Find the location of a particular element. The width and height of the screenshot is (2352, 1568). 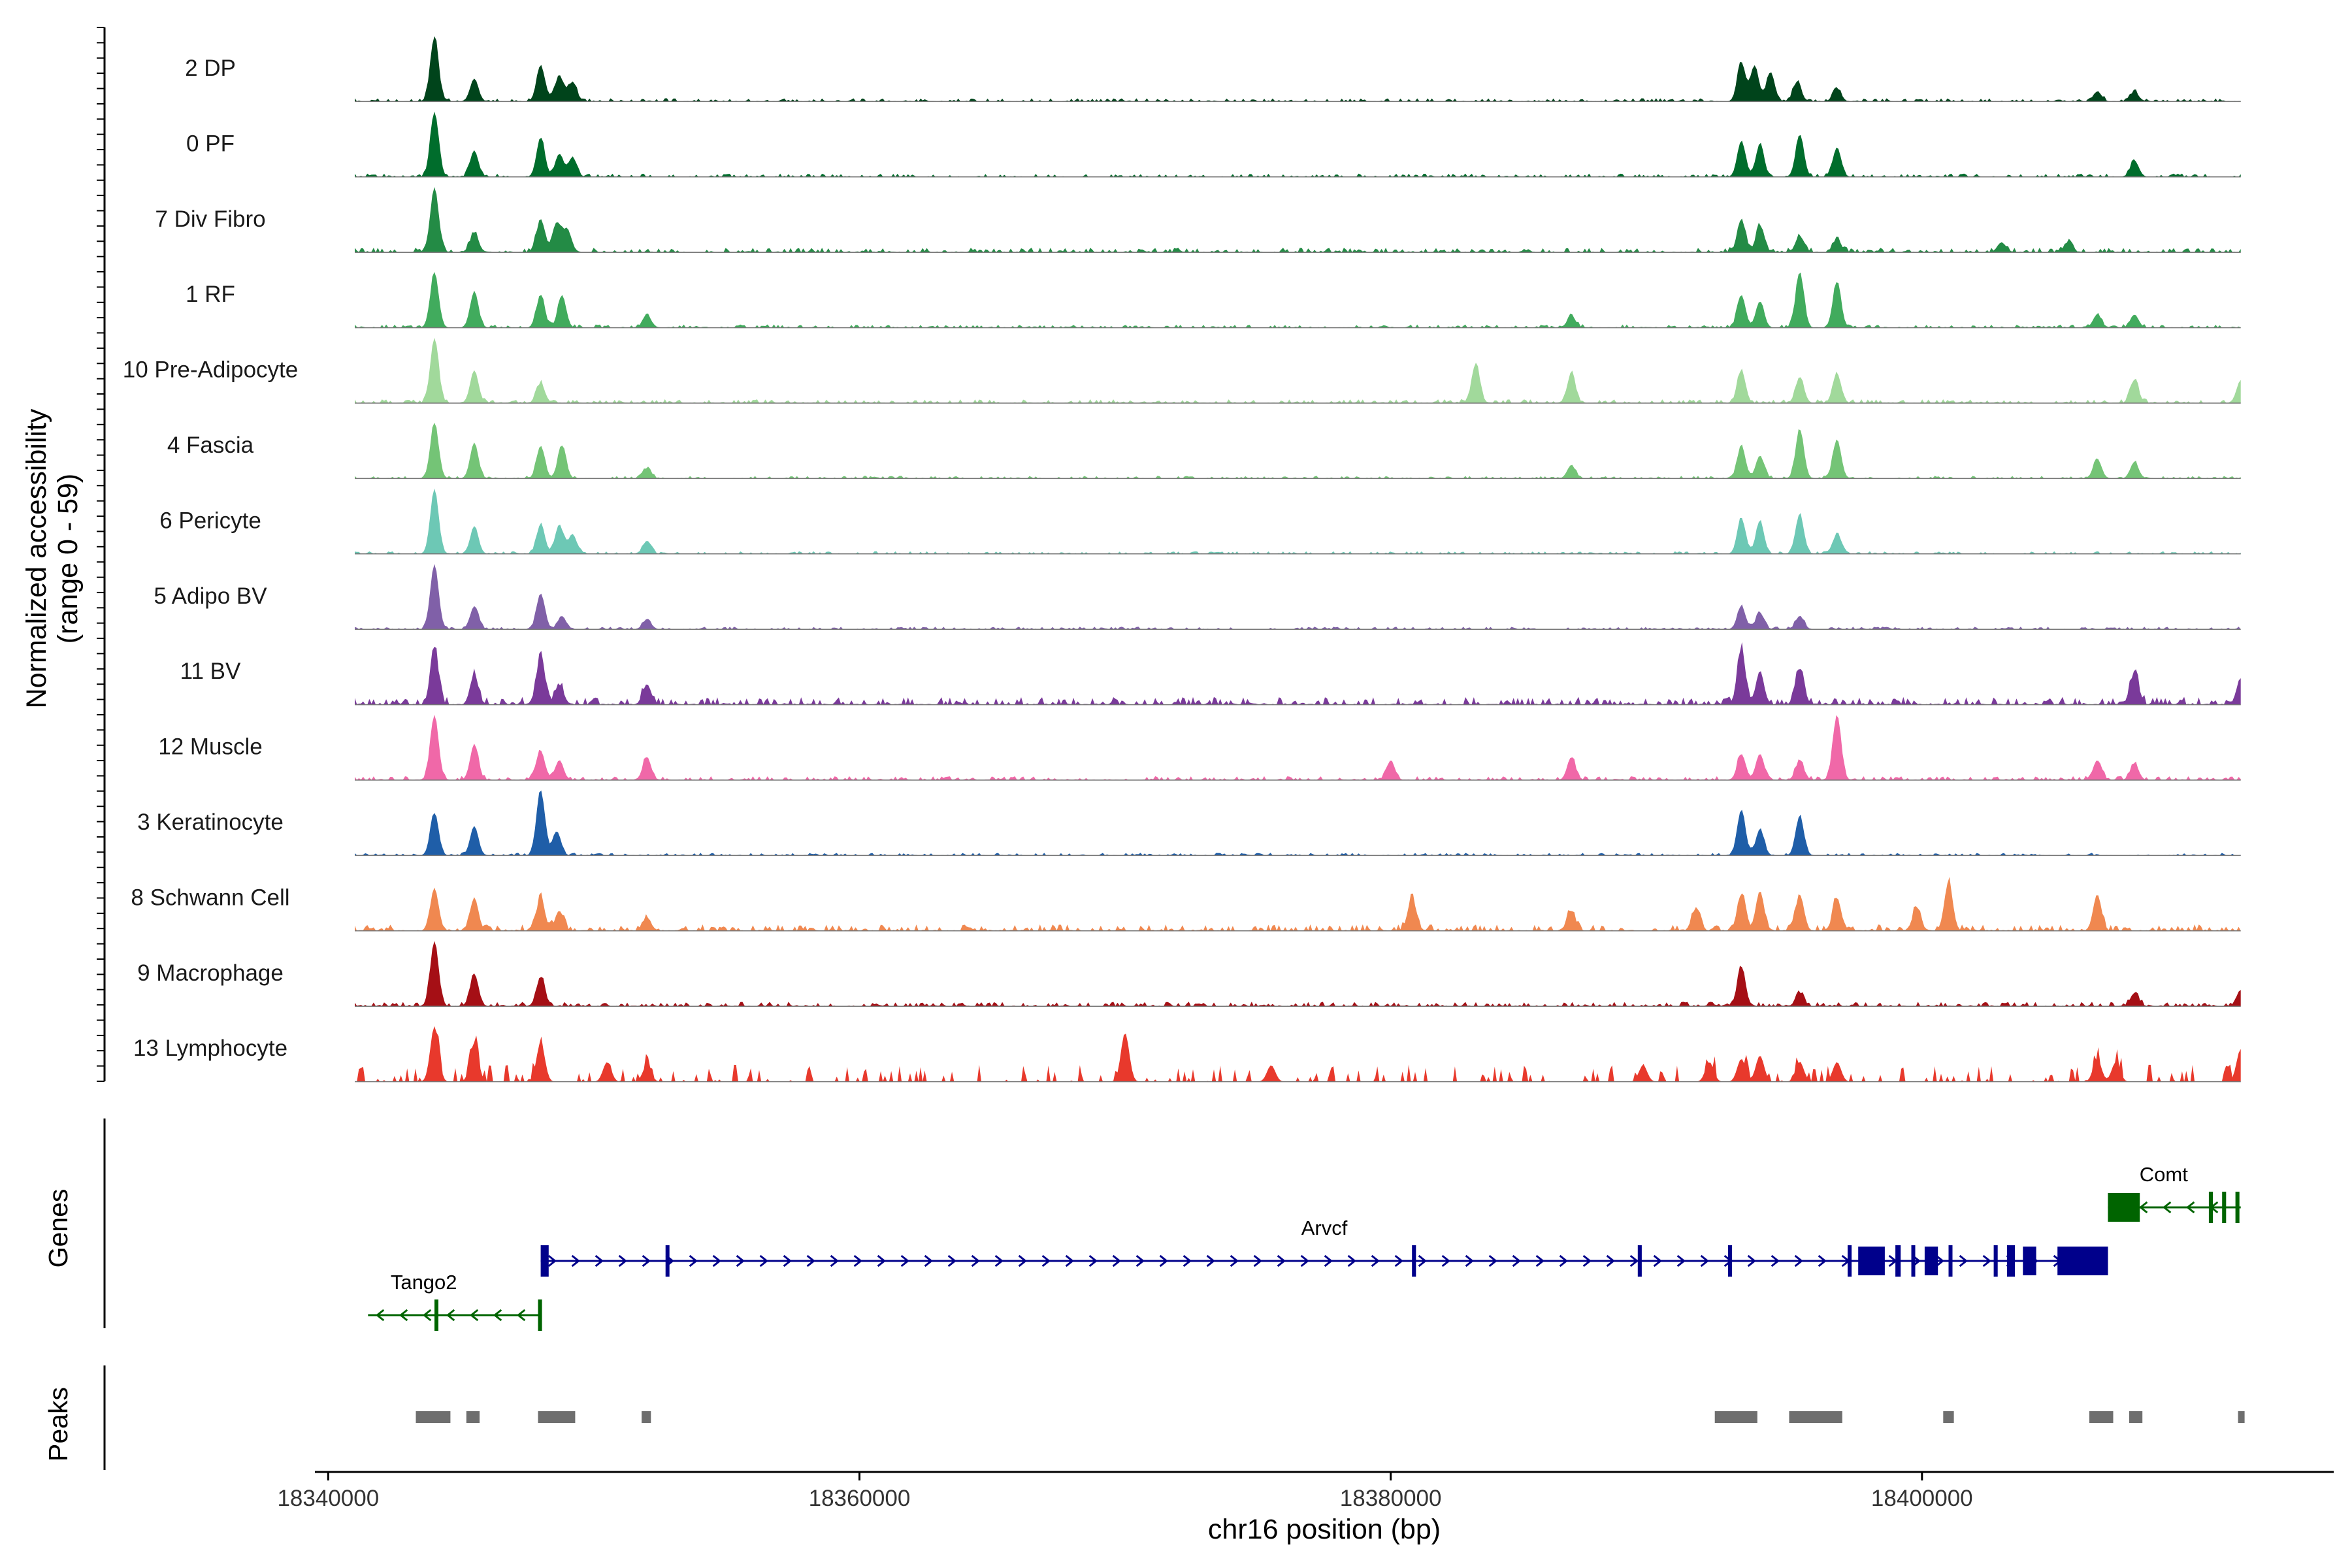

left-axes is located at coordinates (101, 748).